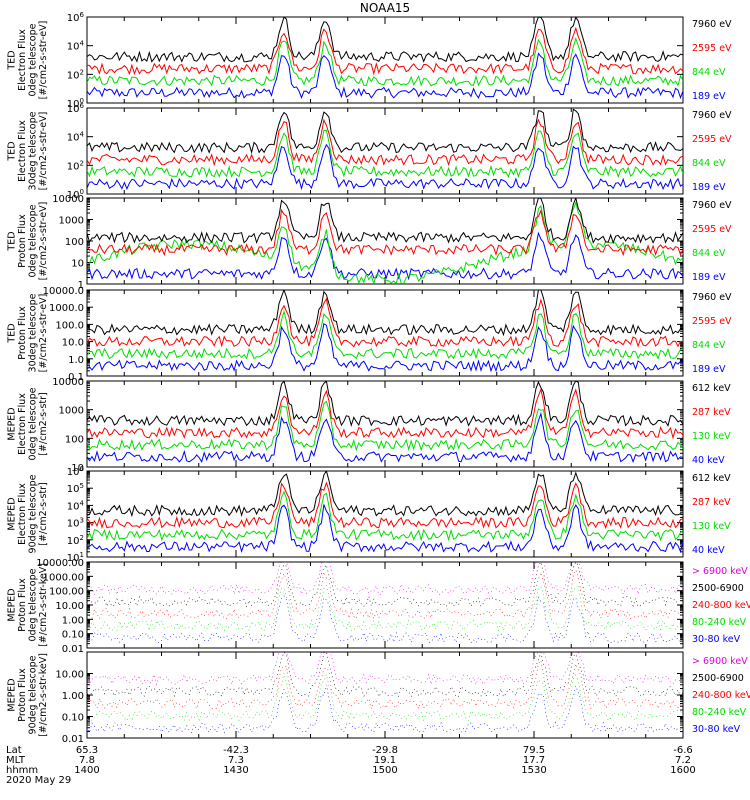 This screenshot has width=750, height=800. What do you see at coordinates (76, 377) in the screenshot?
I see `y-tick-label: 0.1` at bounding box center [76, 377].